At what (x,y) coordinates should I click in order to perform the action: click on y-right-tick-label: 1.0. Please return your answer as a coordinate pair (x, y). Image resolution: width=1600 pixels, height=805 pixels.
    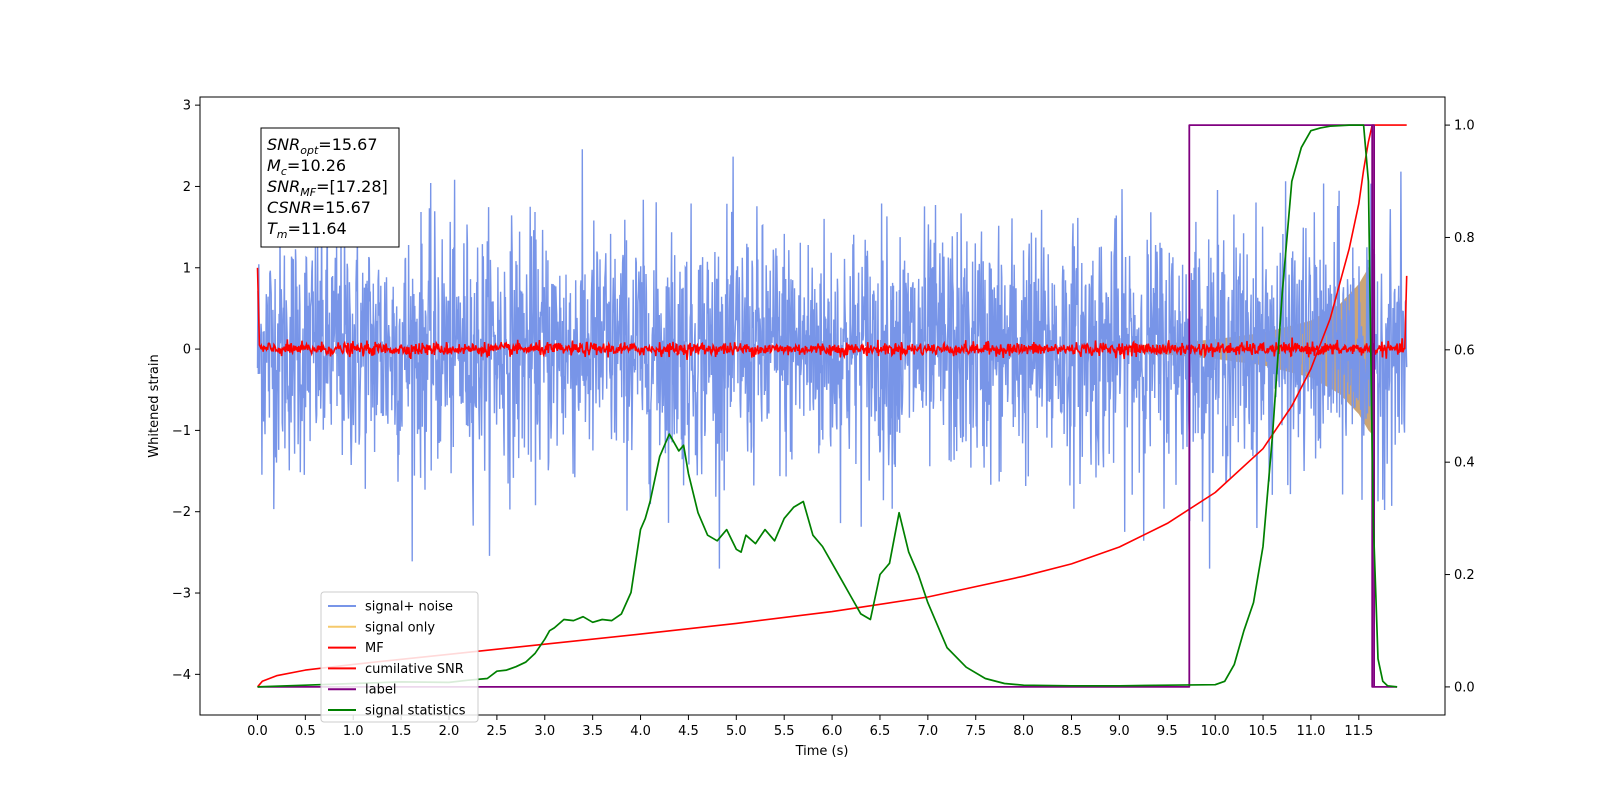
    Looking at the image, I should click on (1464, 126).